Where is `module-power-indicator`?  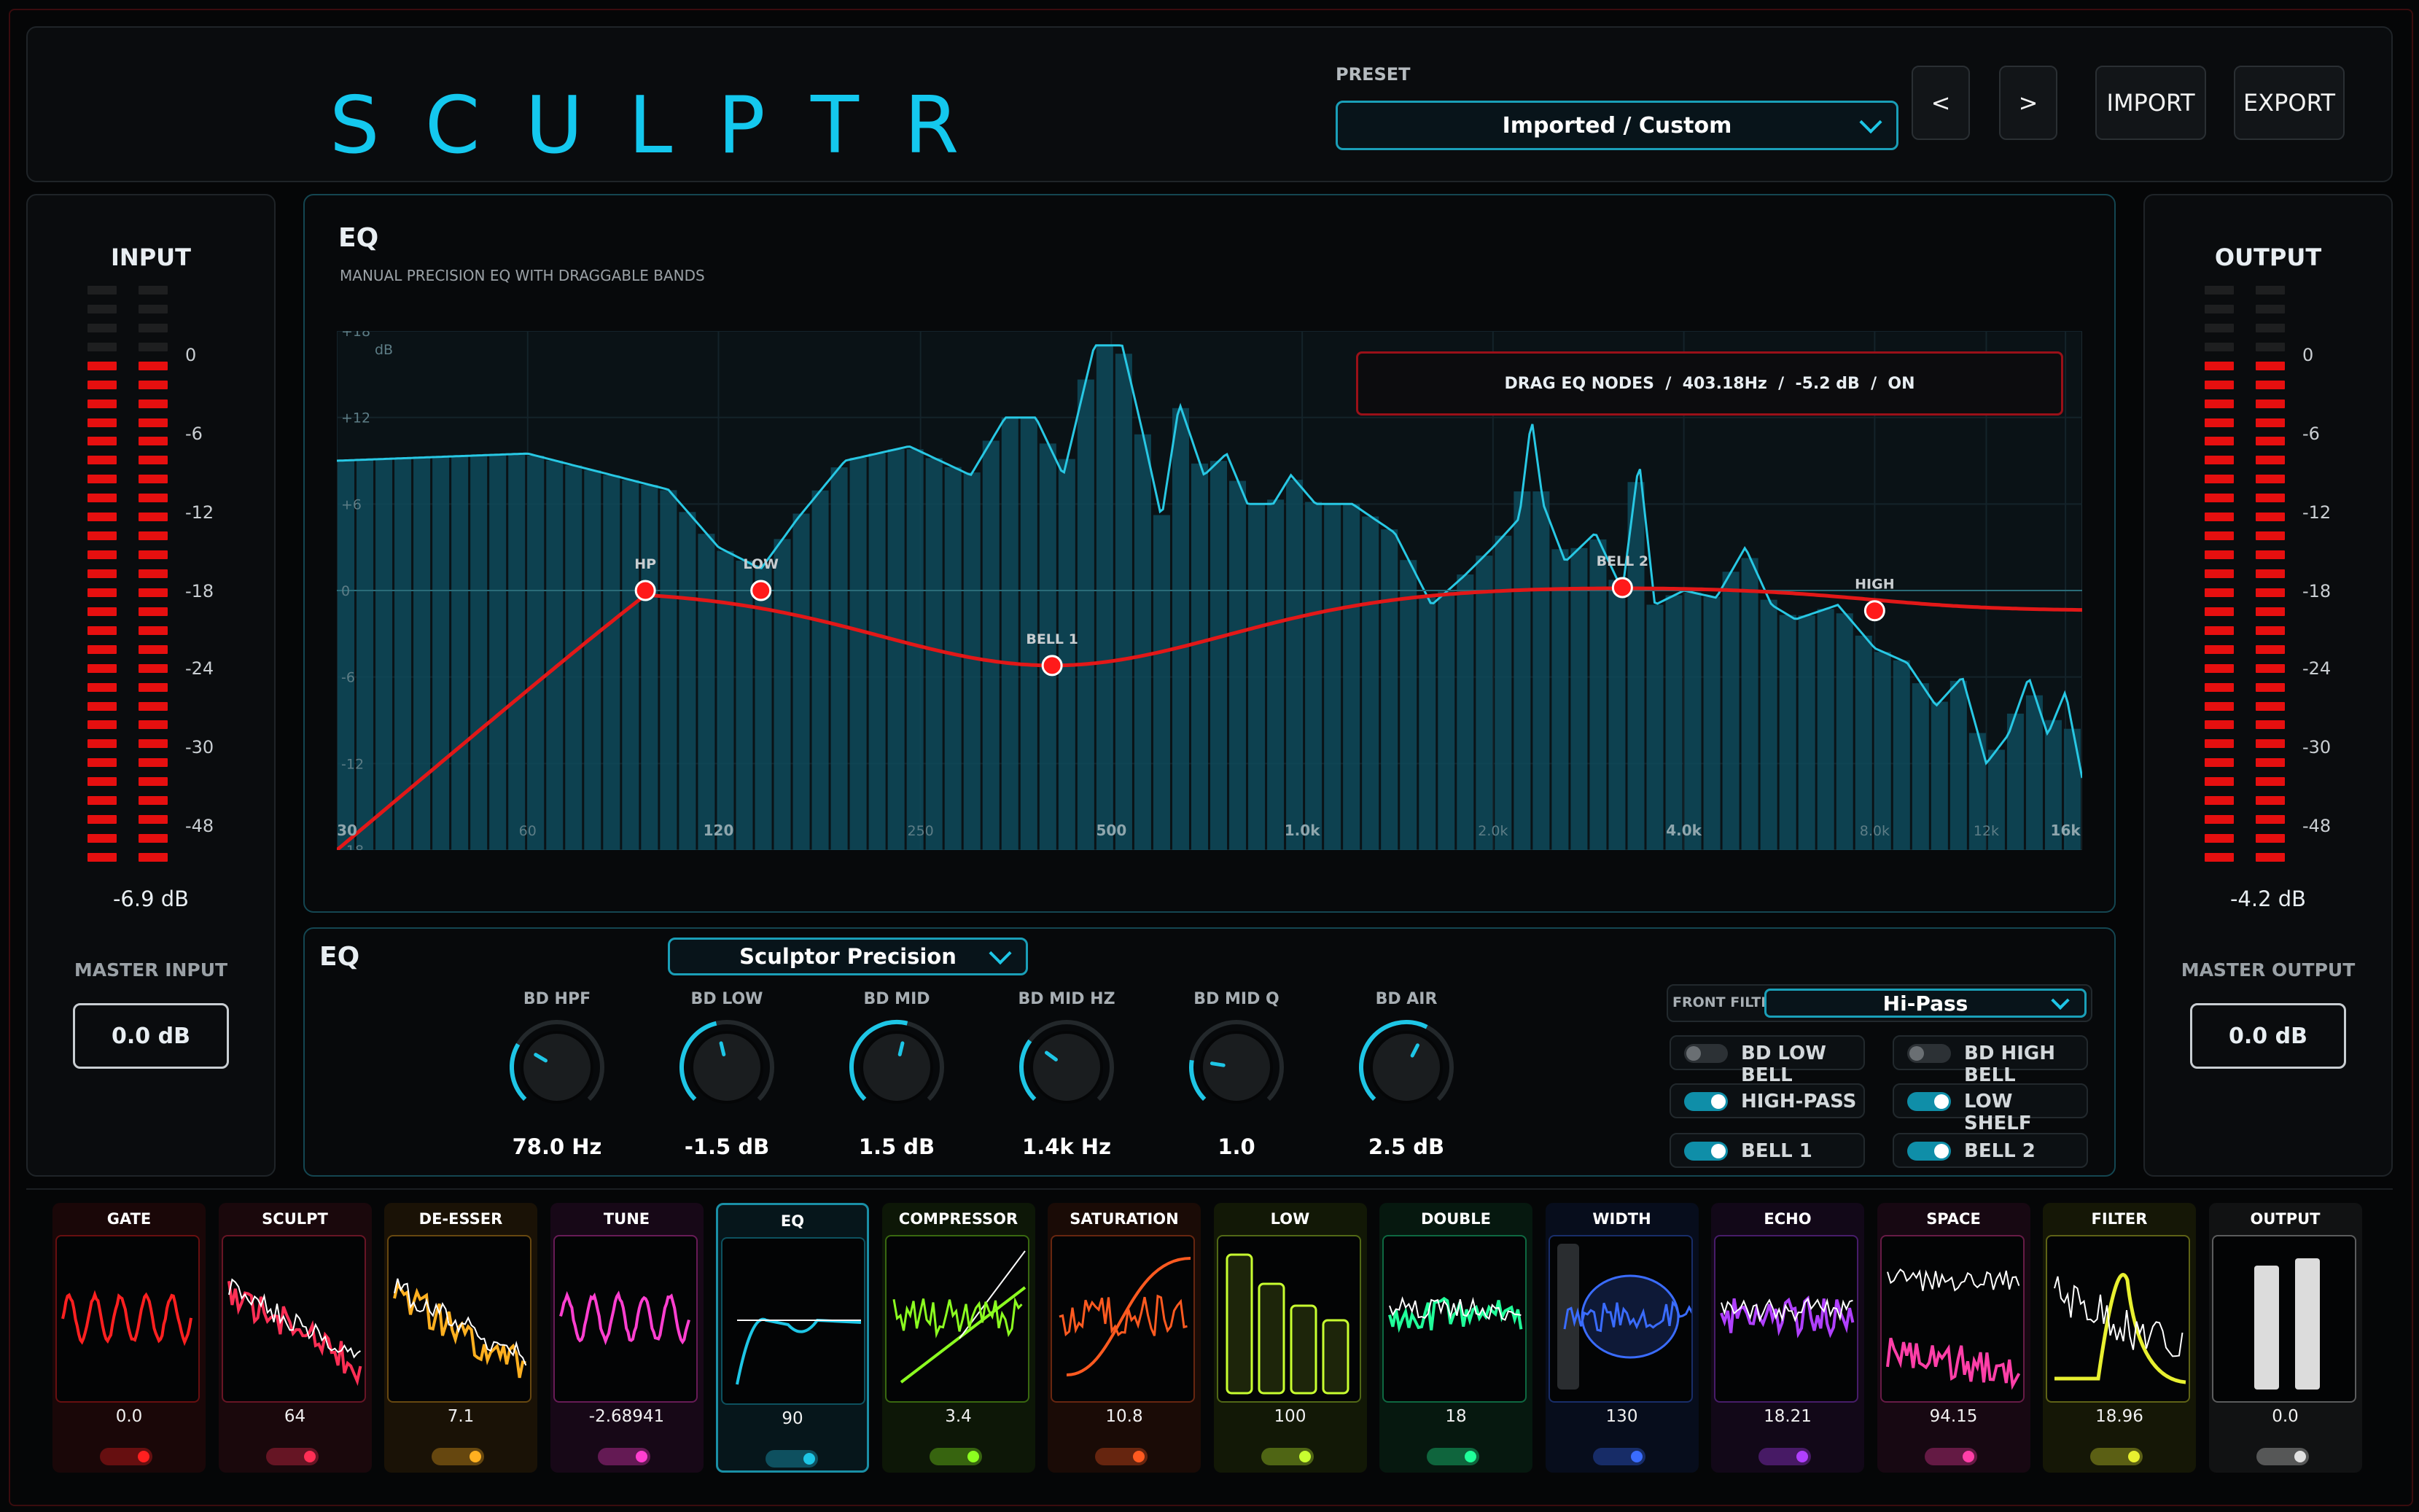 module-power-indicator is located at coordinates (2134, 1456).